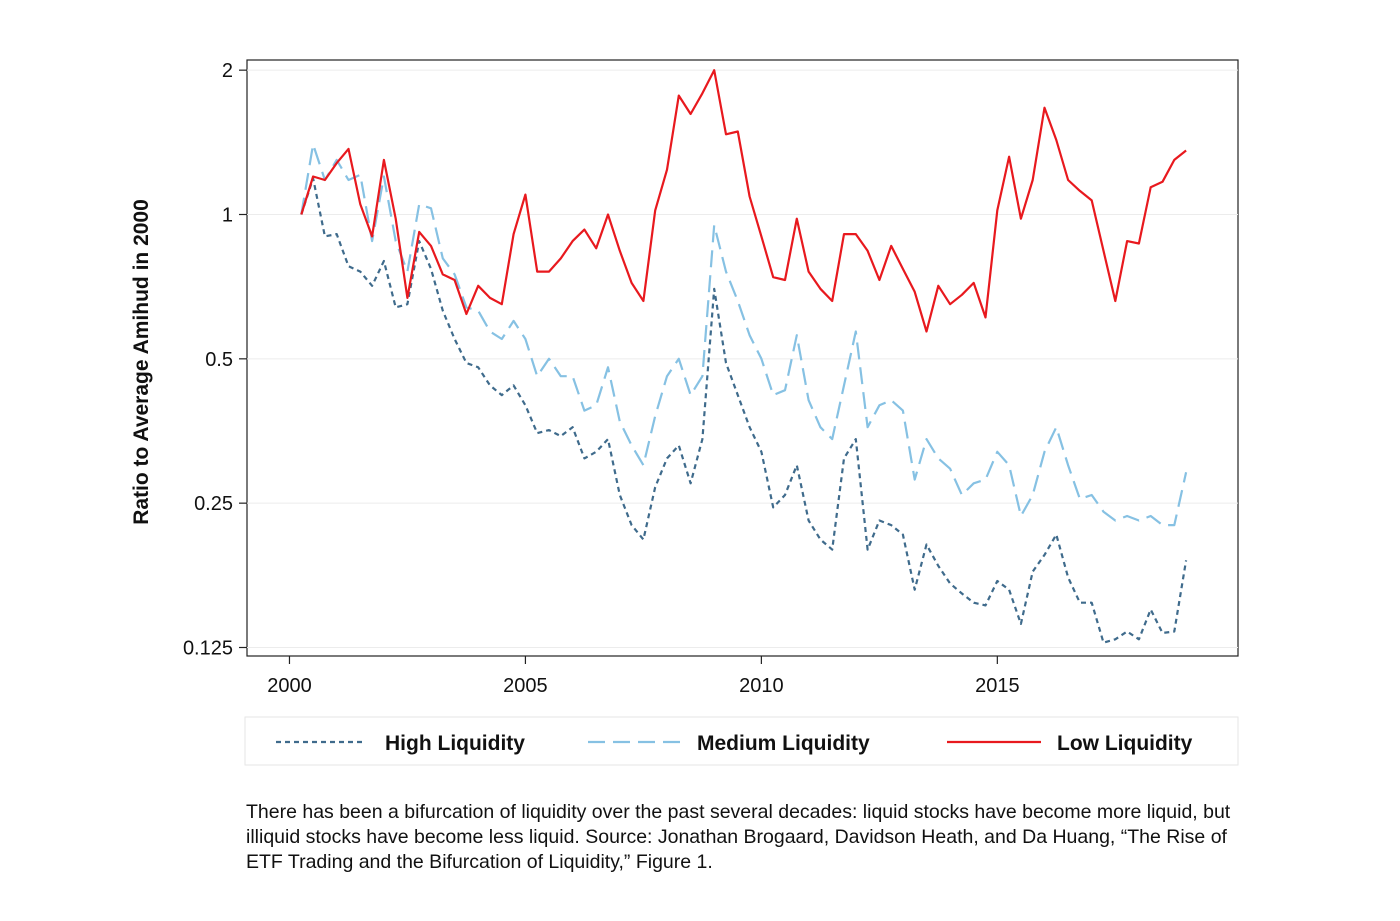 Image resolution: width=1400 pixels, height=921 pixels. What do you see at coordinates (208, 648) in the screenshot?
I see `y-tick-label: 0.125` at bounding box center [208, 648].